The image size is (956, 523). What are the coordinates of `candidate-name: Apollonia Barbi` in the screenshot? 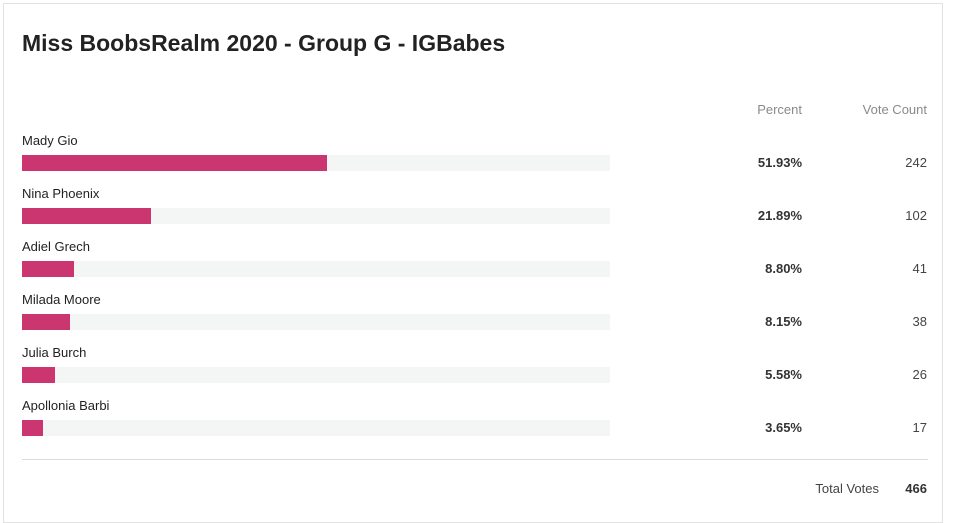 It's located at (66, 405).